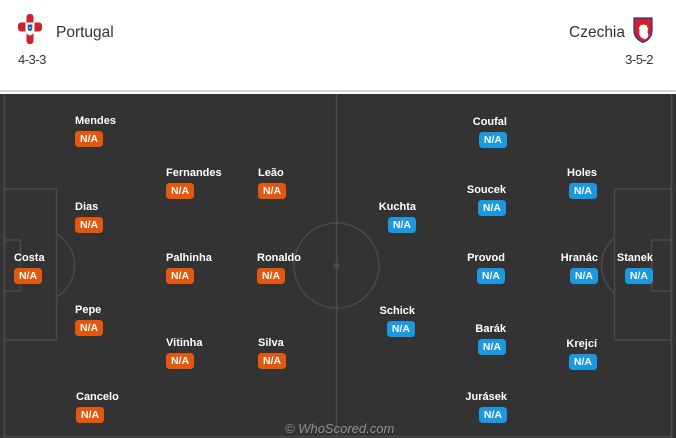 This screenshot has width=676, height=438. Describe the element at coordinates (184, 343) in the screenshot. I see `player-name: Vitinha` at that location.